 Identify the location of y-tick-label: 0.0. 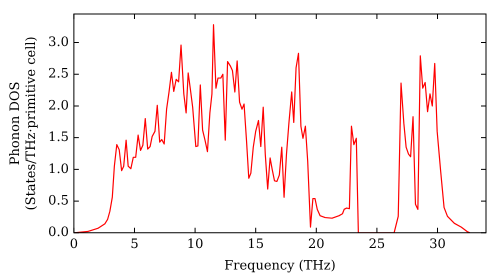
(58, 232).